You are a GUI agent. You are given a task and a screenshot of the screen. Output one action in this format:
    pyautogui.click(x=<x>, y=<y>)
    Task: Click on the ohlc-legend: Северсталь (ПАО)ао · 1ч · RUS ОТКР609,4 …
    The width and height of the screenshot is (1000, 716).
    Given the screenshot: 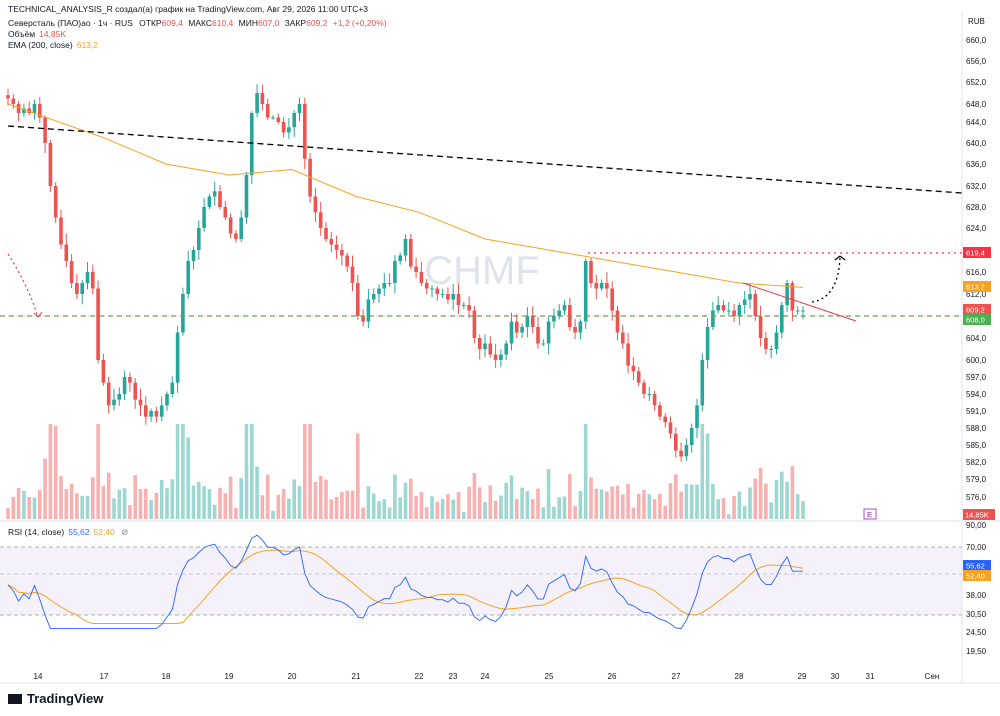 What is the action you would take?
    pyautogui.click(x=197, y=23)
    